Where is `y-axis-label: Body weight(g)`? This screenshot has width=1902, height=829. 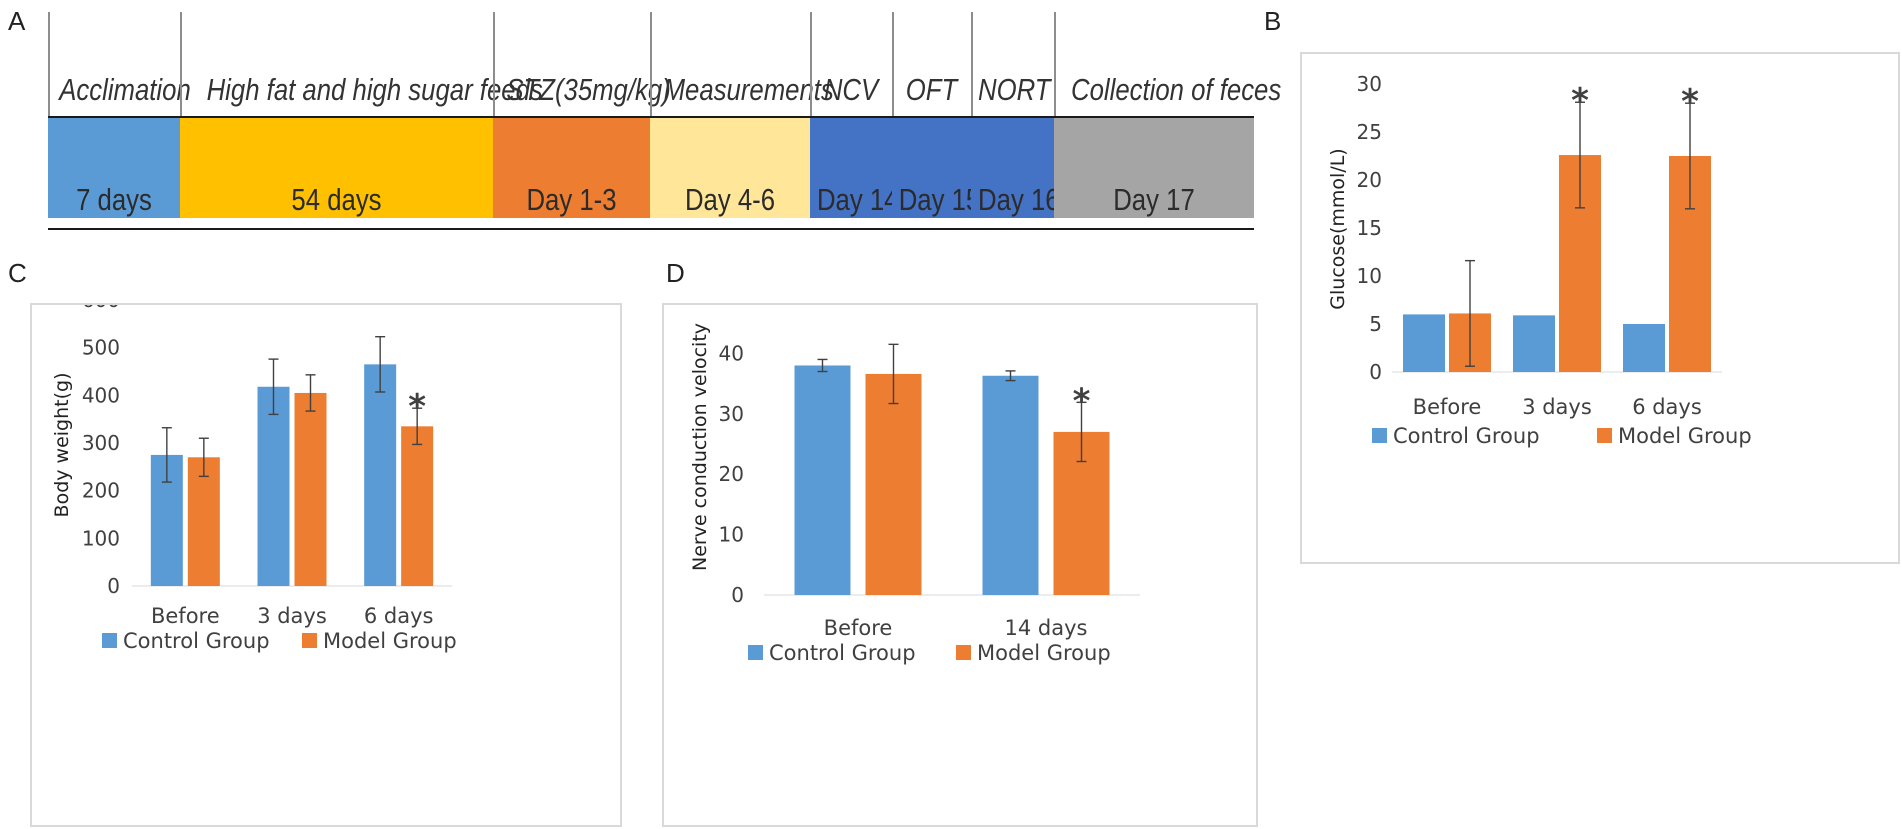 y-axis-label: Body weight(g) is located at coordinates (62, 445).